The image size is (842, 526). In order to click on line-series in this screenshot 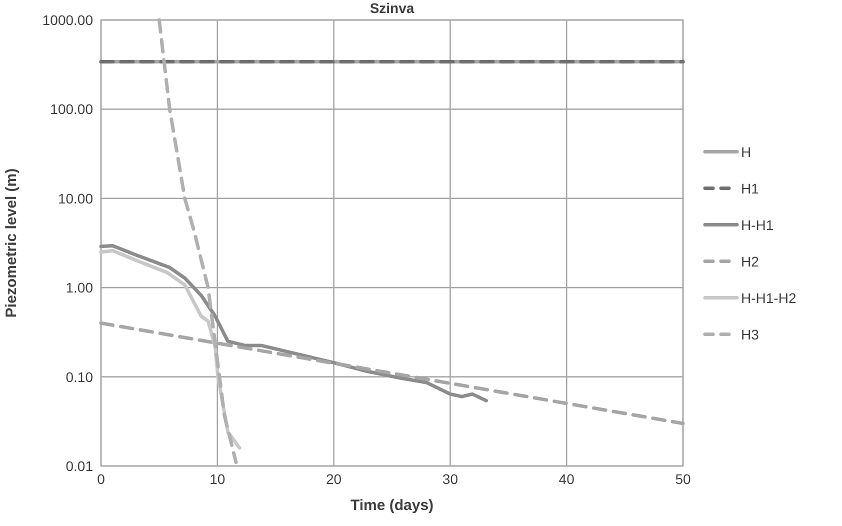, I will do `click(293, 323)`.